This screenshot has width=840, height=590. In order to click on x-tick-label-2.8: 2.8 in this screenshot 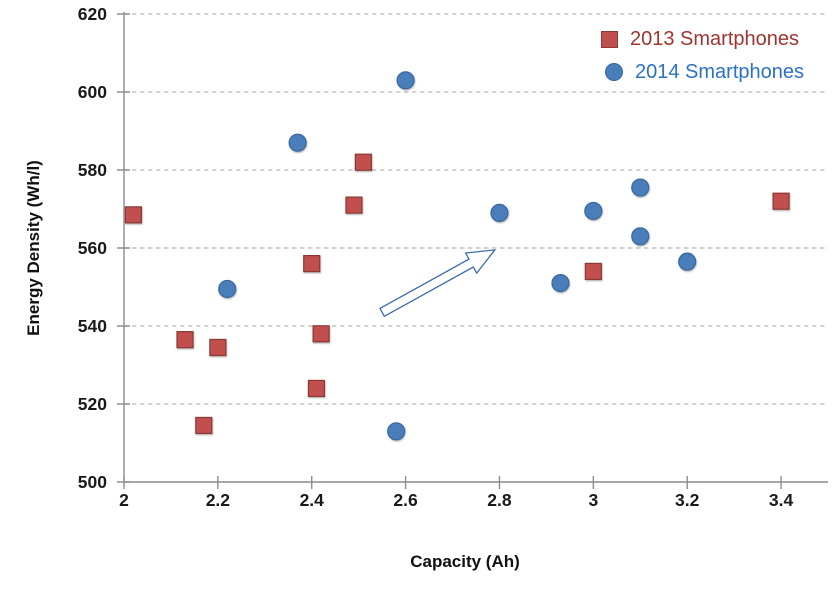, I will do `click(499, 500)`.